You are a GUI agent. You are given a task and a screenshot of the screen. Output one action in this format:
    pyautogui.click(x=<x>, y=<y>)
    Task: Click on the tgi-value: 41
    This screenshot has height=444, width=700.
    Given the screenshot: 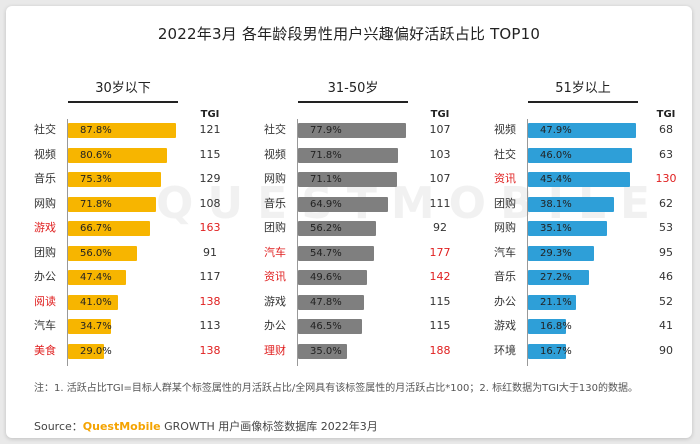 What is the action you would take?
    pyautogui.click(x=666, y=325)
    